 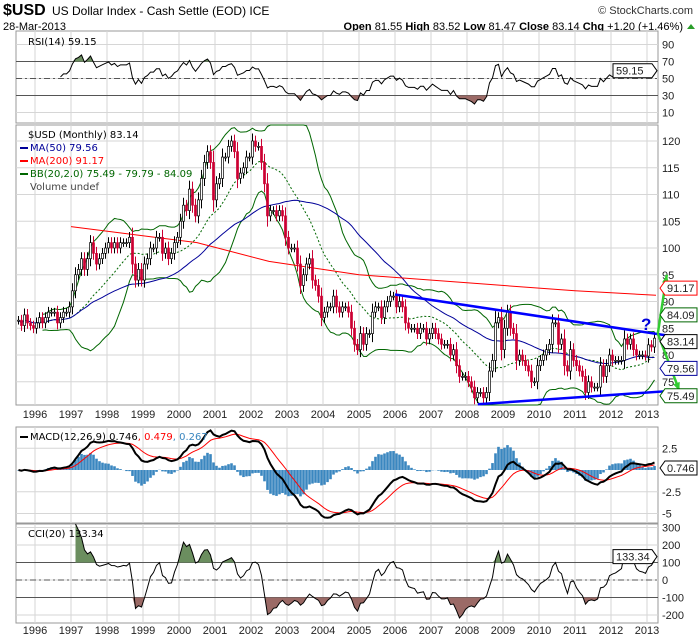 What do you see at coordinates (678, 342) in the screenshot?
I see `close-value-tag: 83.14` at bounding box center [678, 342].